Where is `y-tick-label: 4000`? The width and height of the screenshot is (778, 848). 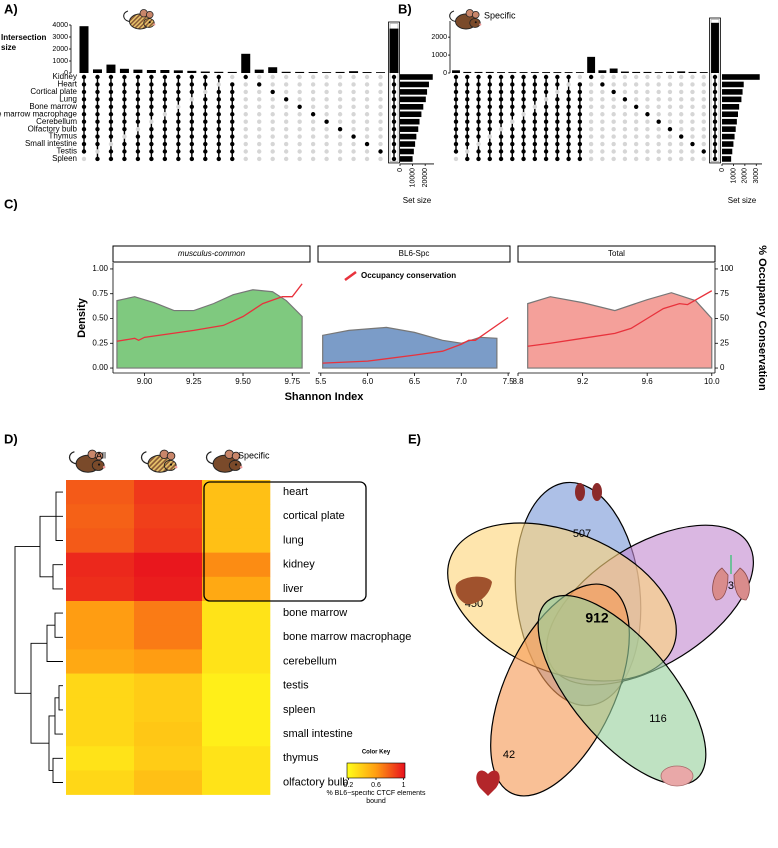
y-tick-label: 4000 is located at coordinates (60, 25).